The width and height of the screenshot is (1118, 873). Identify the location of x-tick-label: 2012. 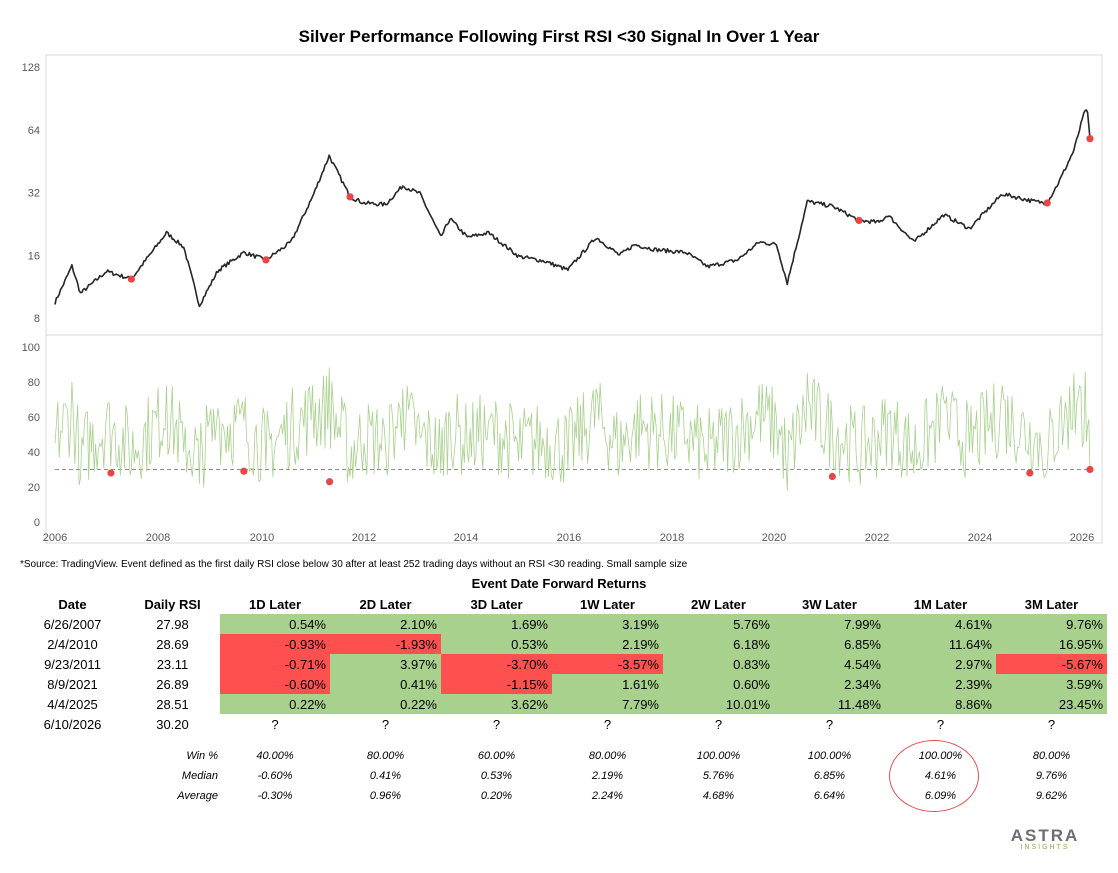
(364, 538).